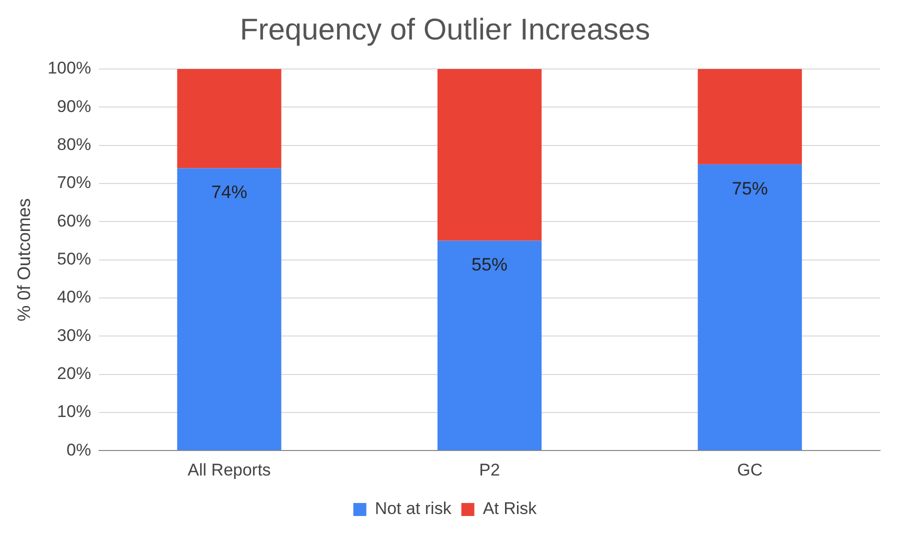 The width and height of the screenshot is (898, 533). I want to click on y-tick-label: 60%, so click(74, 220).